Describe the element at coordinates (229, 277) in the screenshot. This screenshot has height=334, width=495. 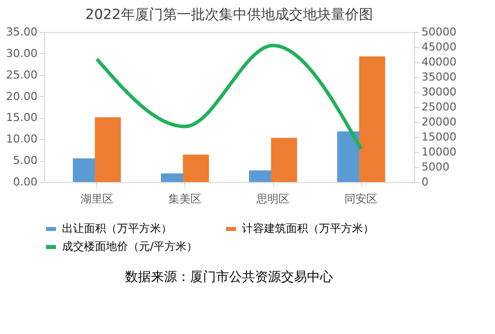
I see `source-note: 数据来源：厦门市公共资源交易中心` at that location.